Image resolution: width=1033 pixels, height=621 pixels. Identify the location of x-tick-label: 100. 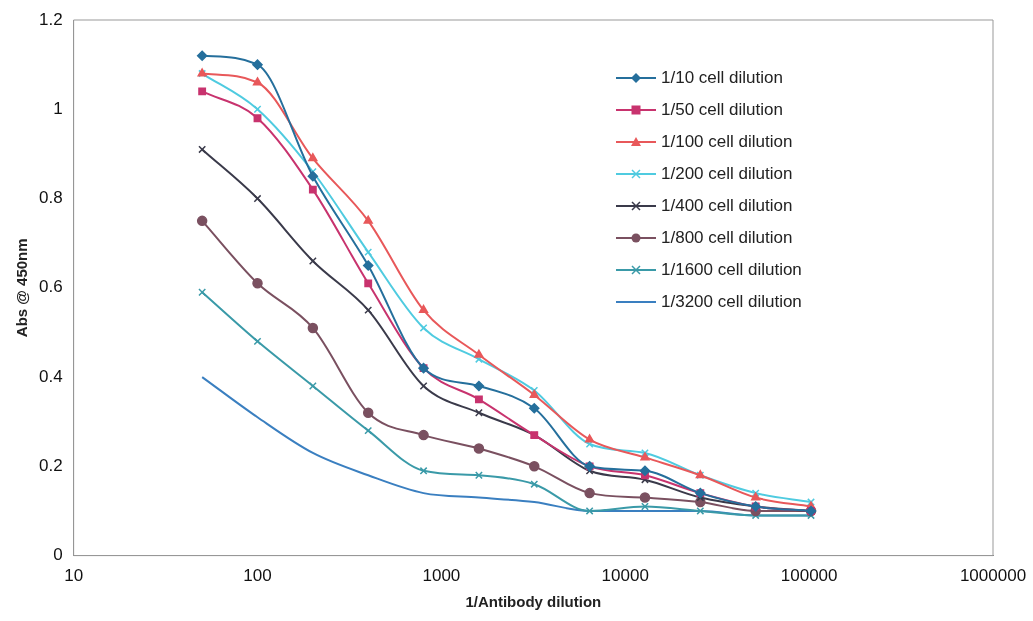
(257, 576).